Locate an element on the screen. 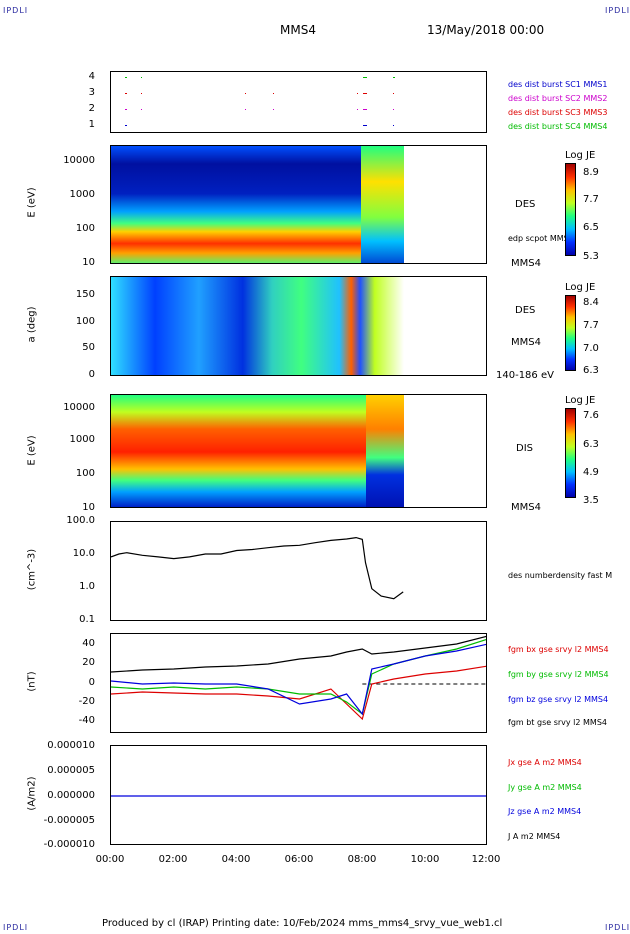  dis-colorbar is located at coordinates (570, 453).